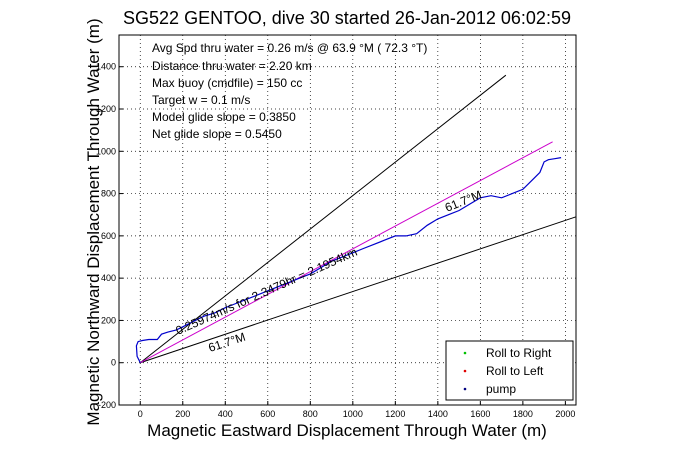 The image size is (681, 459). Describe the element at coordinates (225, 414) in the screenshot. I see `x-tick-label: 400` at that location.